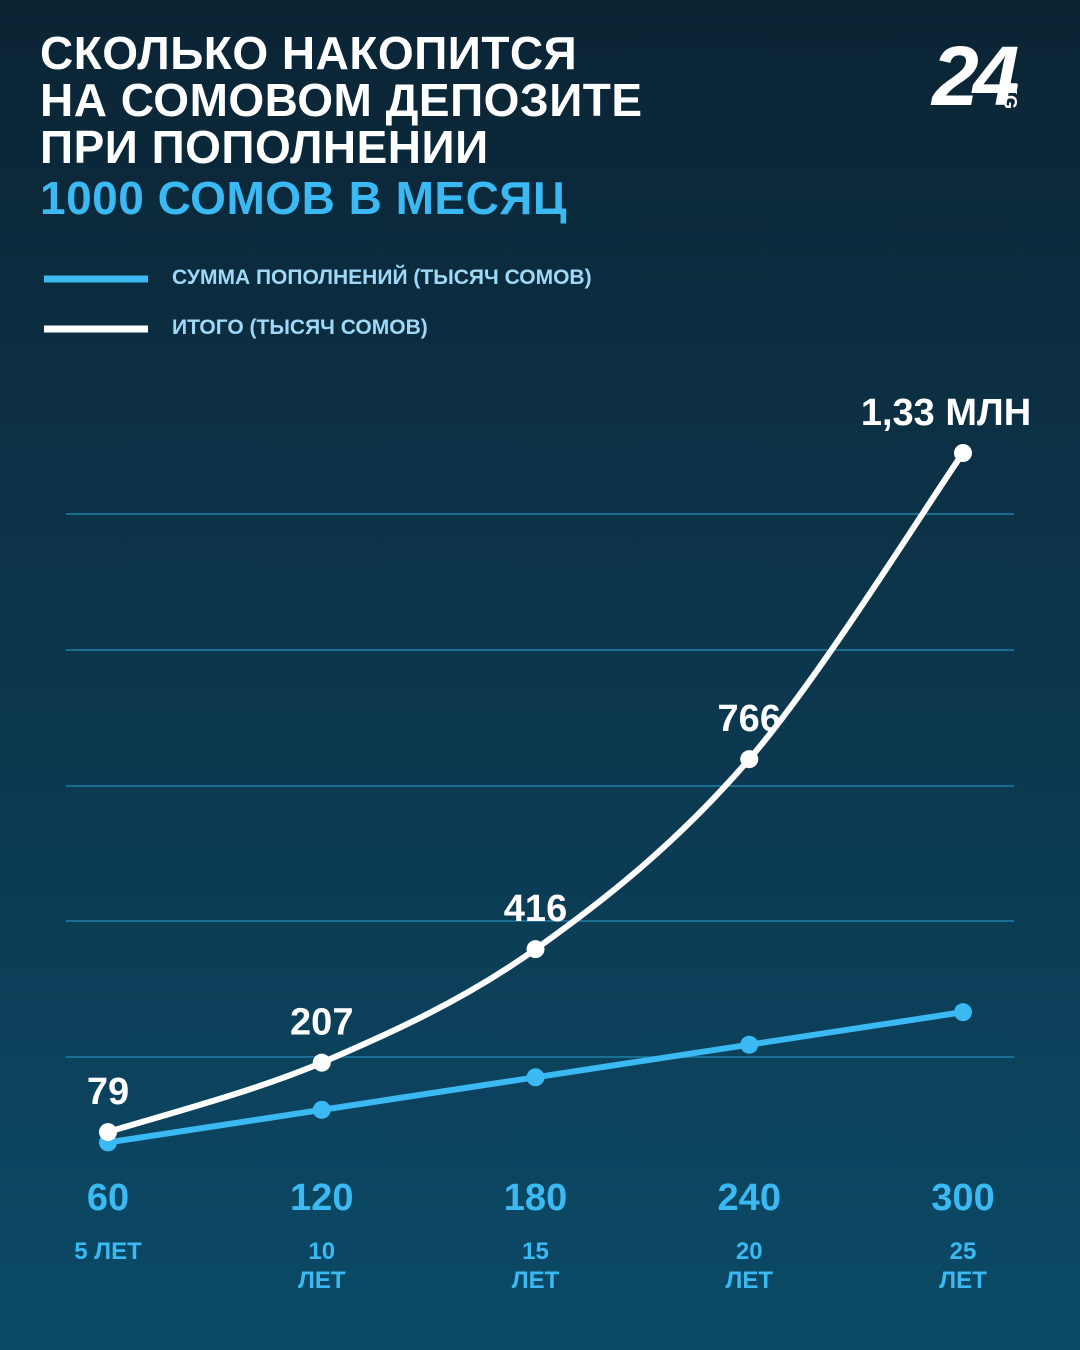  What do you see at coordinates (535, 1198) in the screenshot?
I see `bottom-value-label: 180` at bounding box center [535, 1198].